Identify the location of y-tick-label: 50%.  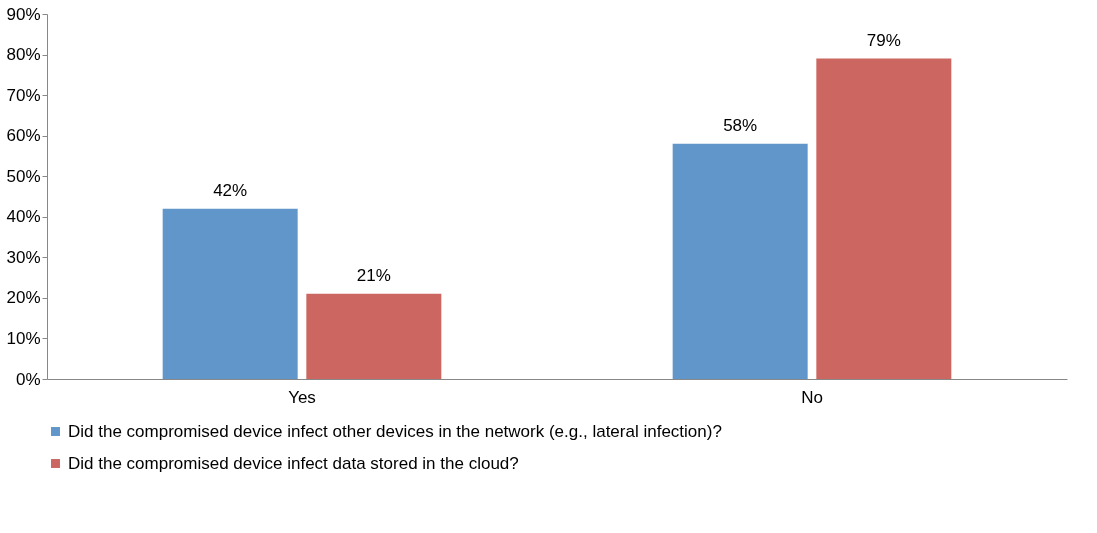
(23, 176).